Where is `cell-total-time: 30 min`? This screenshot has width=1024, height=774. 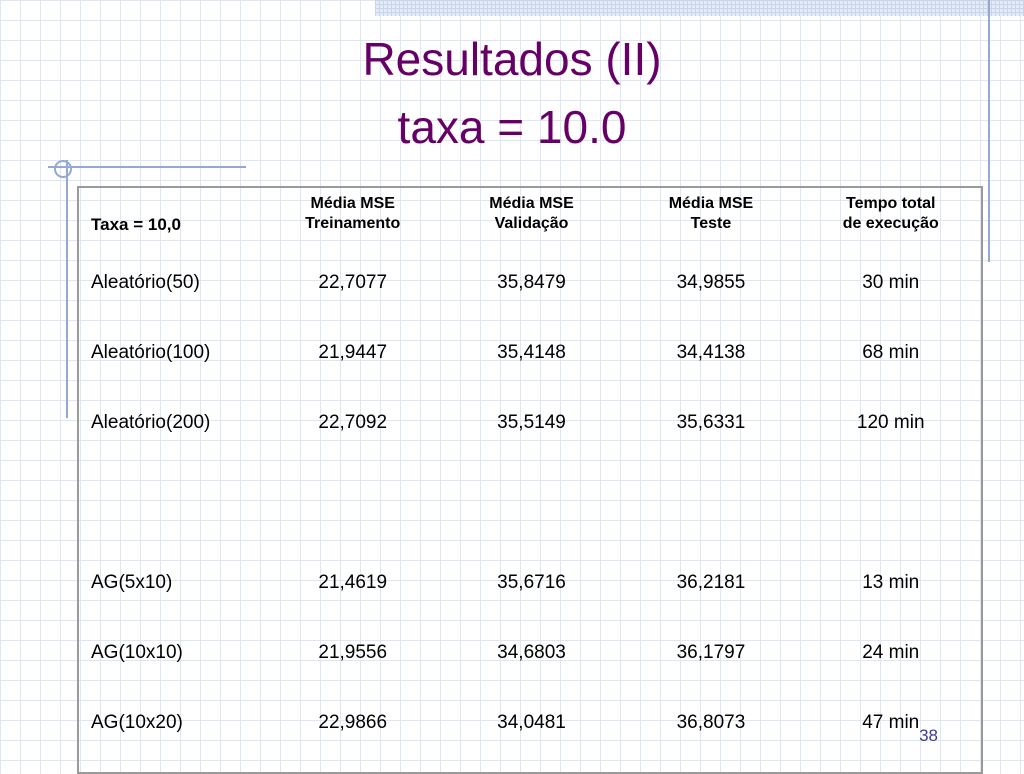
cell-total-time: 30 min is located at coordinates (891, 282).